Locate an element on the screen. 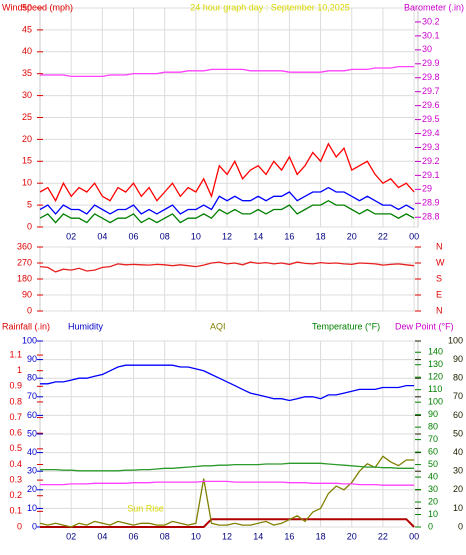 The width and height of the screenshot is (466, 555). y-tick-label: E is located at coordinates (439, 294).